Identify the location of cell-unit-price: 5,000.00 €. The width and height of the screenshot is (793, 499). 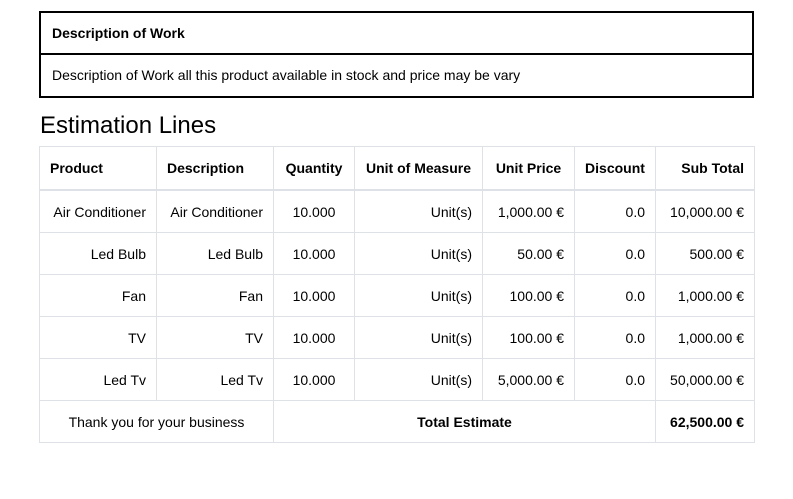
(528, 379).